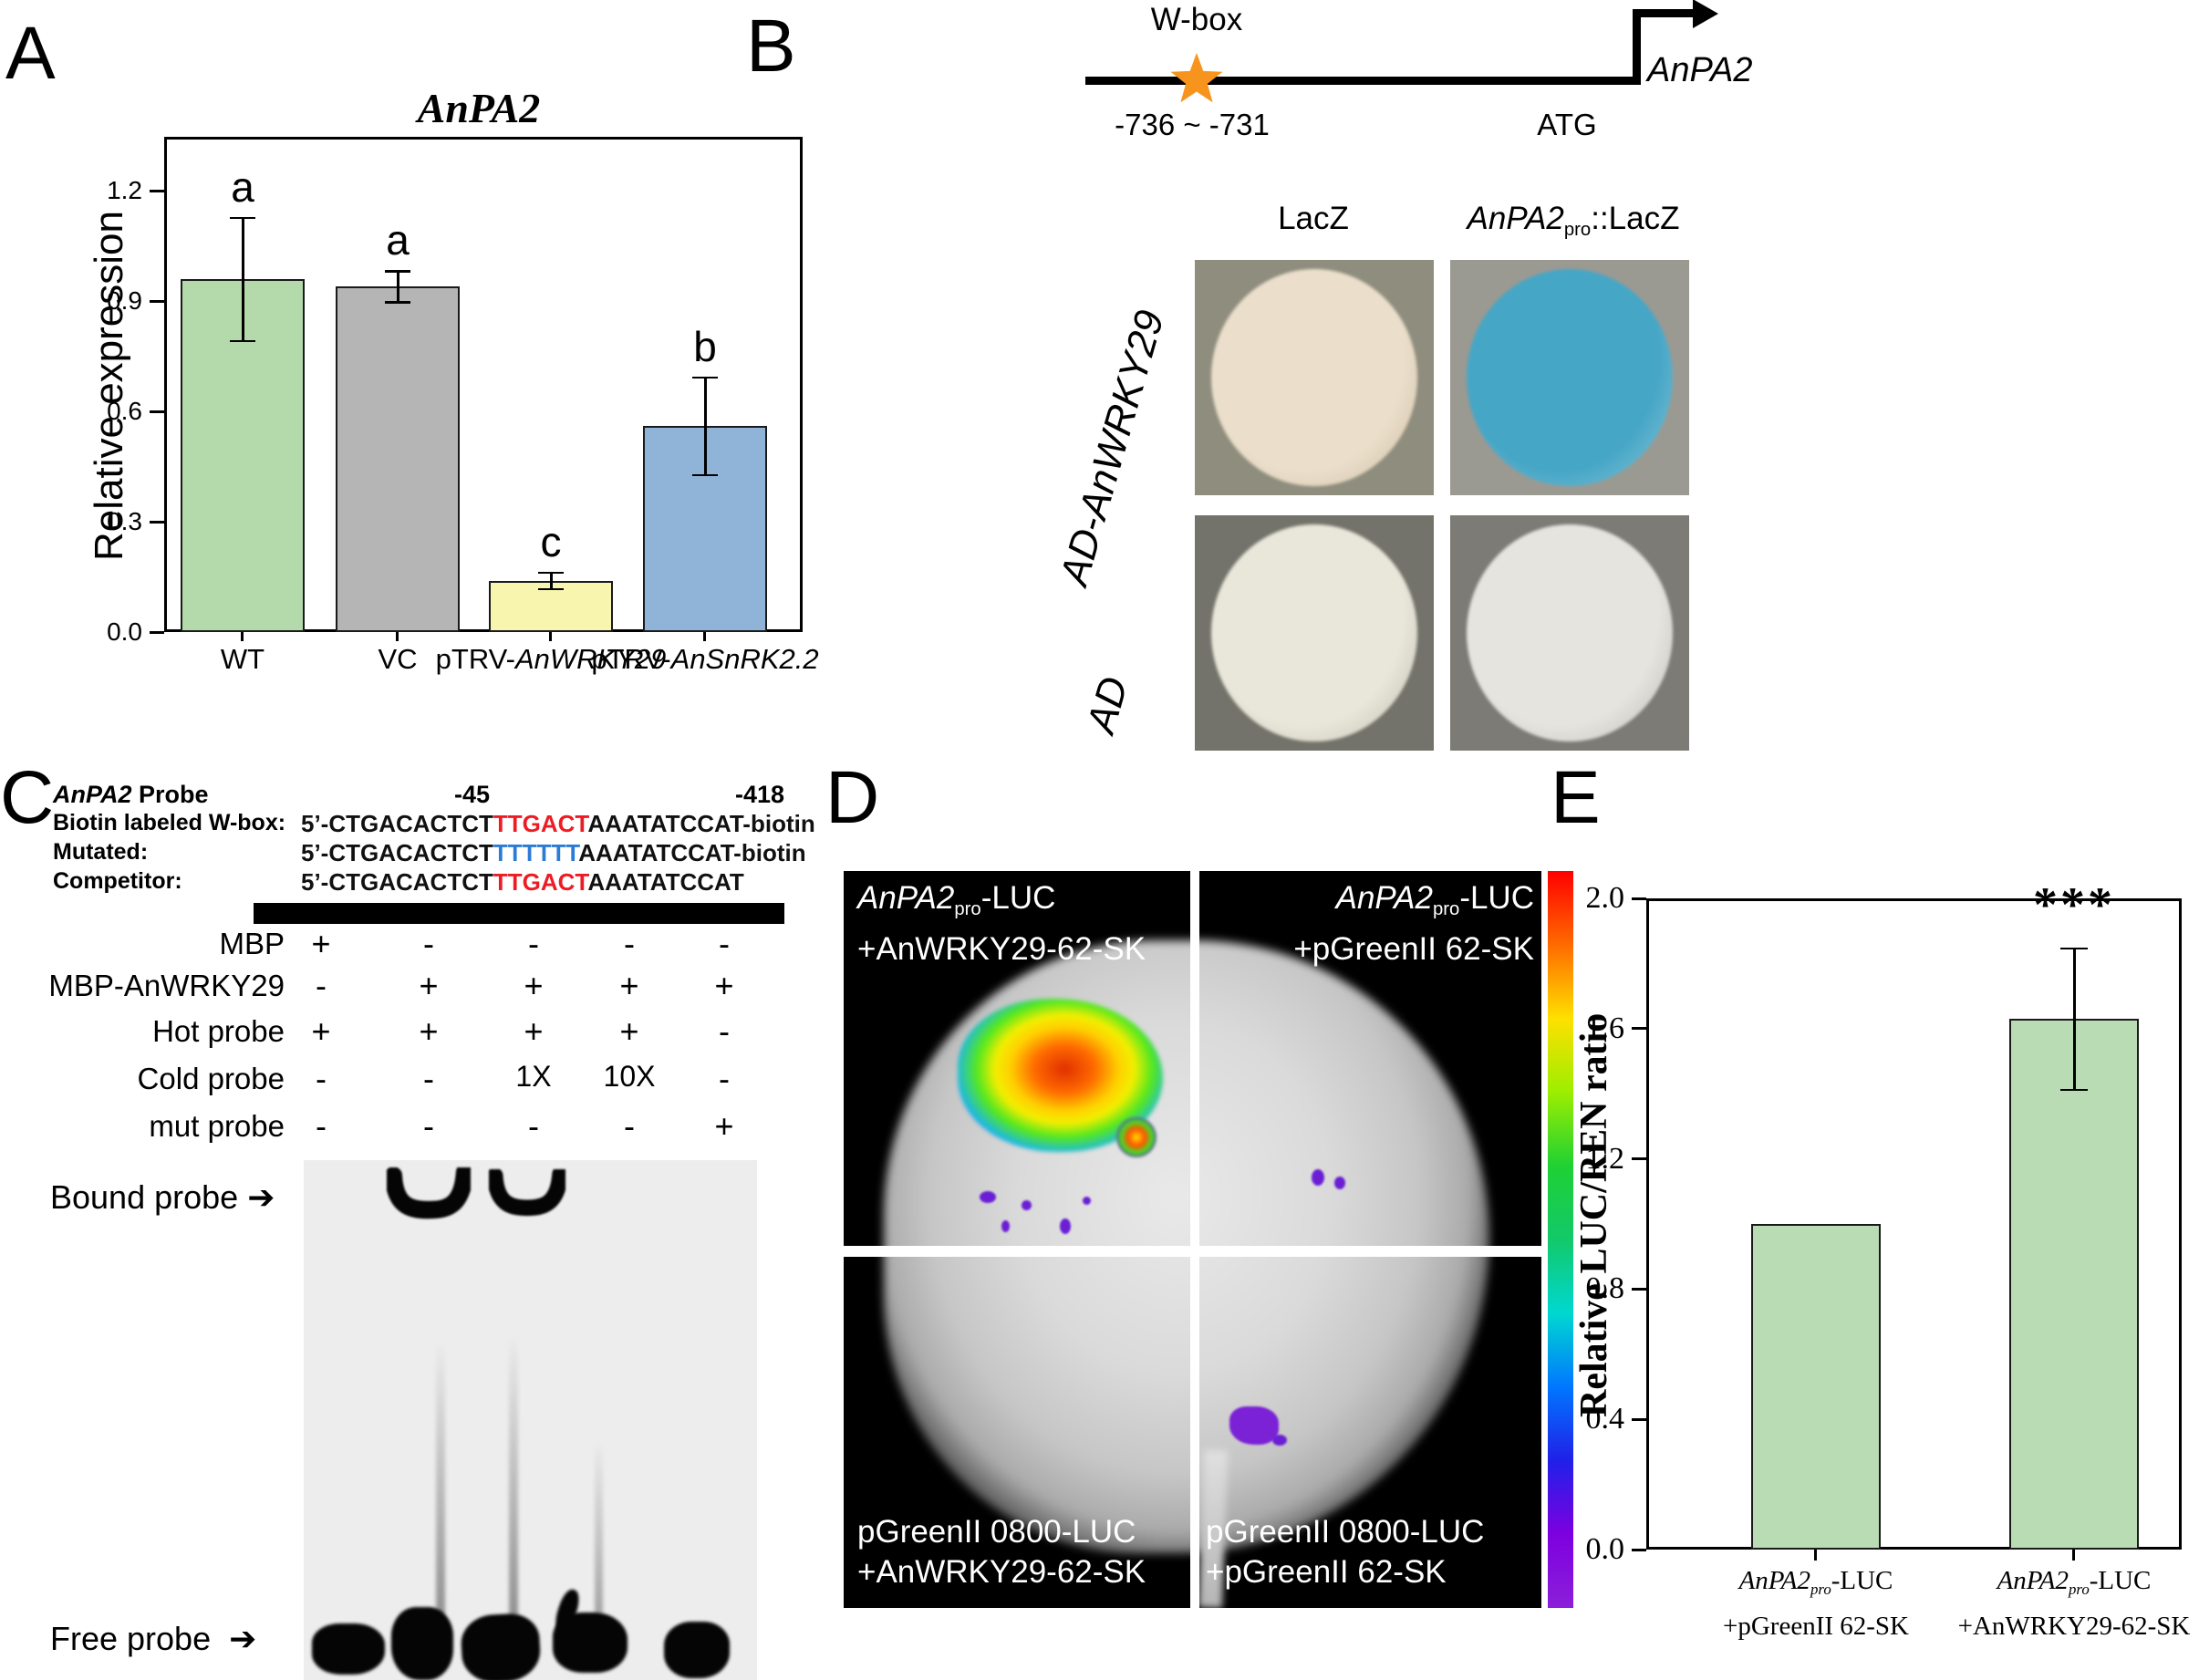 Image resolution: width=2199 pixels, height=1680 pixels. What do you see at coordinates (530, 1420) in the screenshot?
I see `emsa-gel` at bounding box center [530, 1420].